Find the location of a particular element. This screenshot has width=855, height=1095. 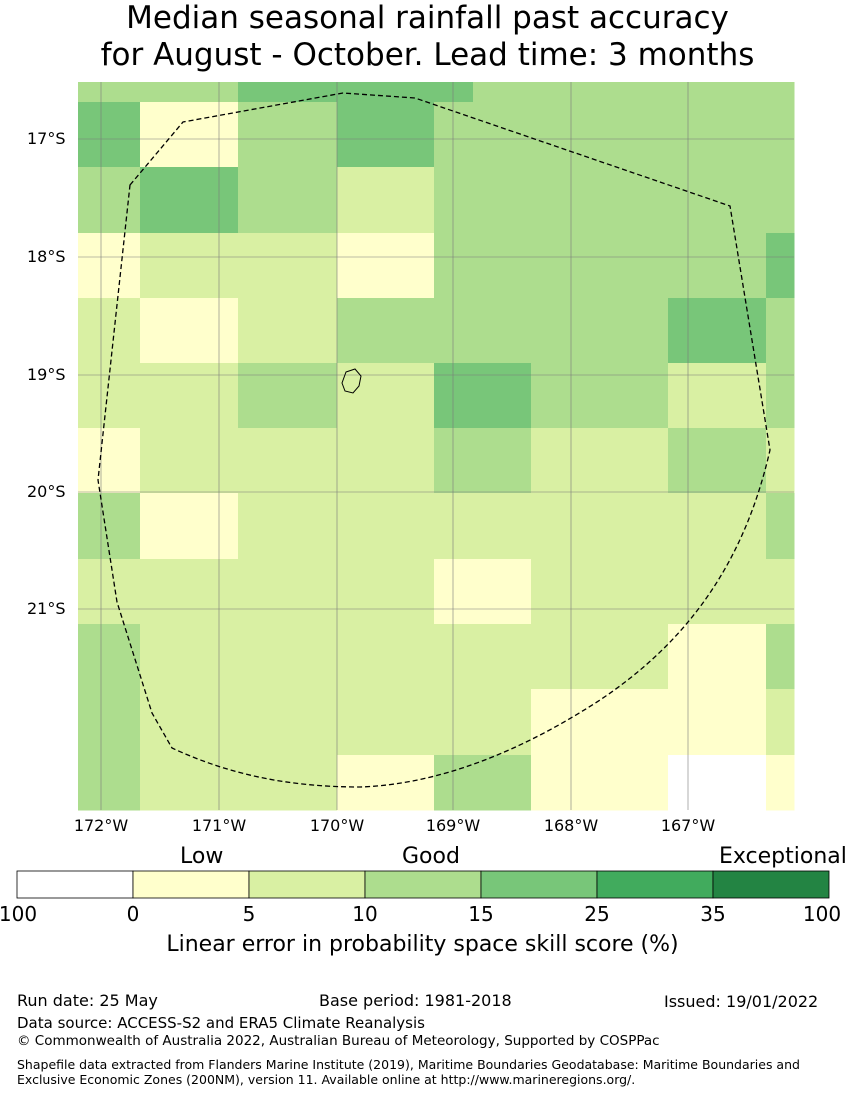

colorbar-tick: 100 is located at coordinates (822, 914).